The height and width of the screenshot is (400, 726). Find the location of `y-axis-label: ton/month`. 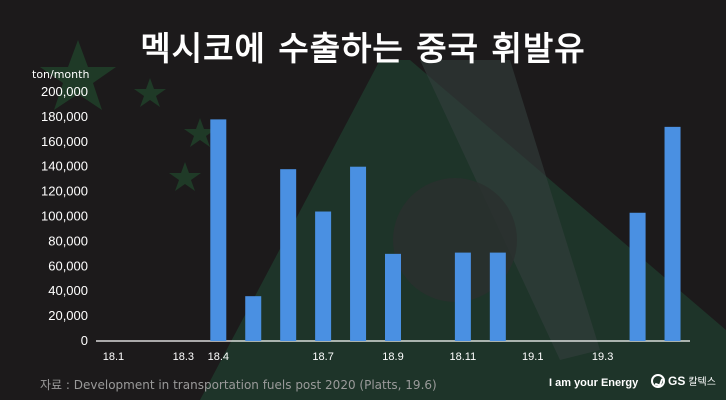

y-axis-label: ton/month is located at coordinates (60, 74).